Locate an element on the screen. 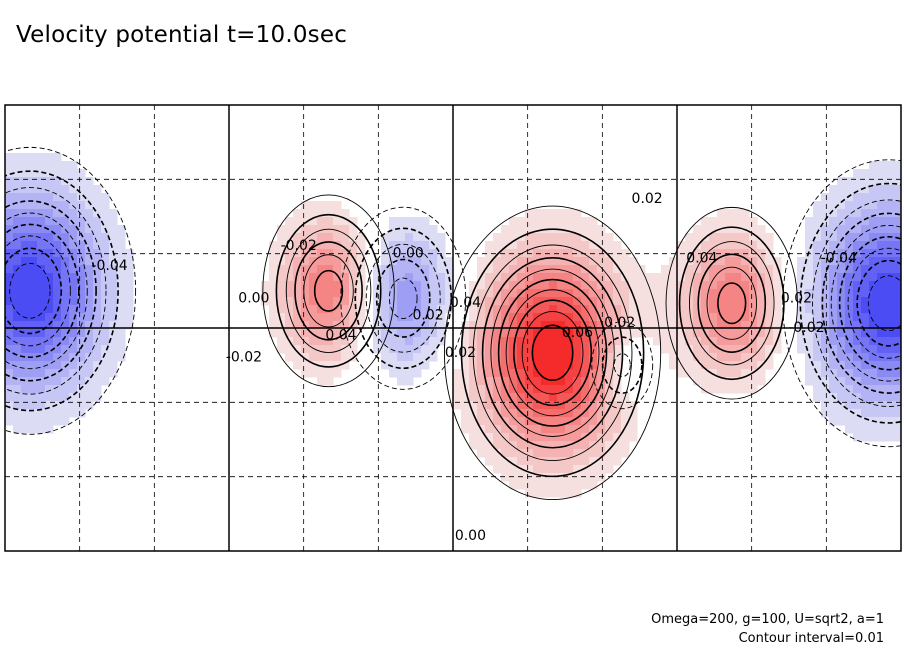  contour-label: 0.00 is located at coordinates (253, 298).